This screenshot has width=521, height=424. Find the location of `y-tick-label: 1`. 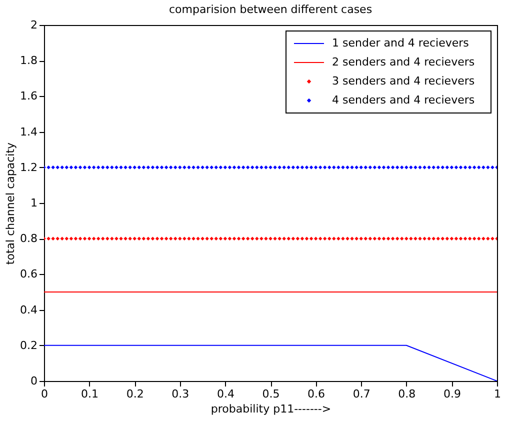

y-tick-label: 1 is located at coordinates (34, 203).